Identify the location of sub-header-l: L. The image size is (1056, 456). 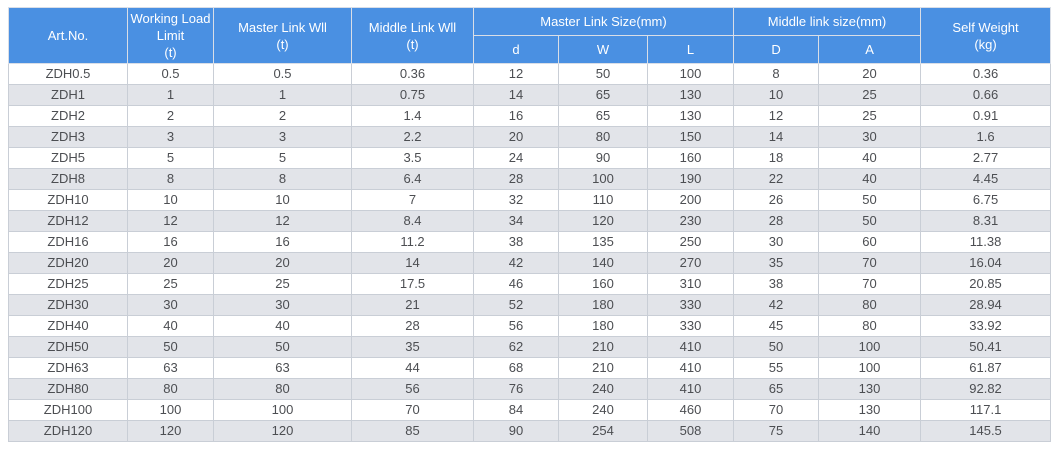
(690, 49).